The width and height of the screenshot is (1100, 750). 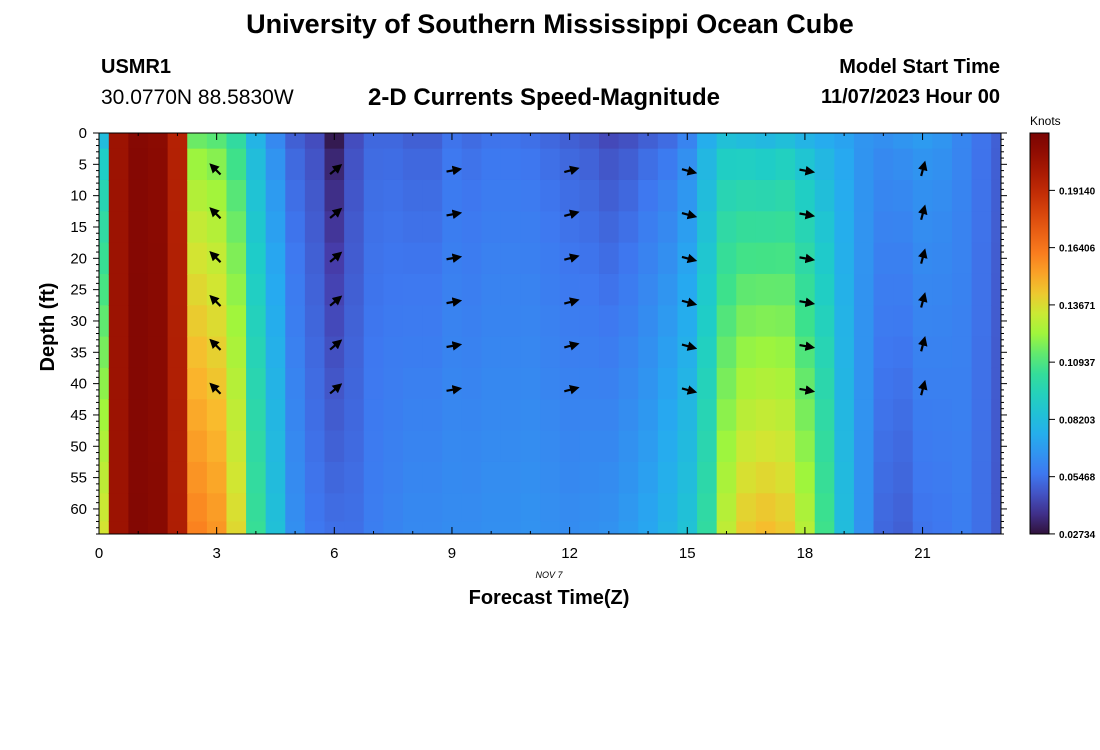 I want to click on y-tick-label: 0, so click(x=83, y=133).